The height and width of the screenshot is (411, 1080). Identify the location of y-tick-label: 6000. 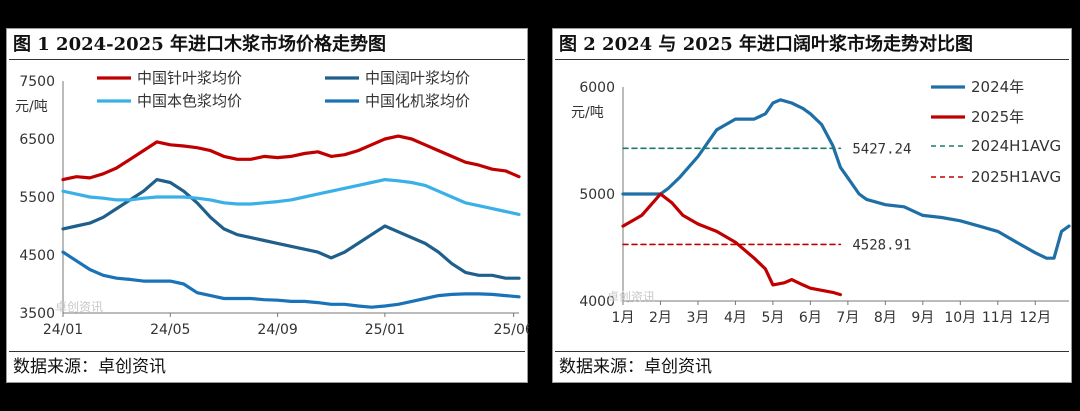
(597, 88).